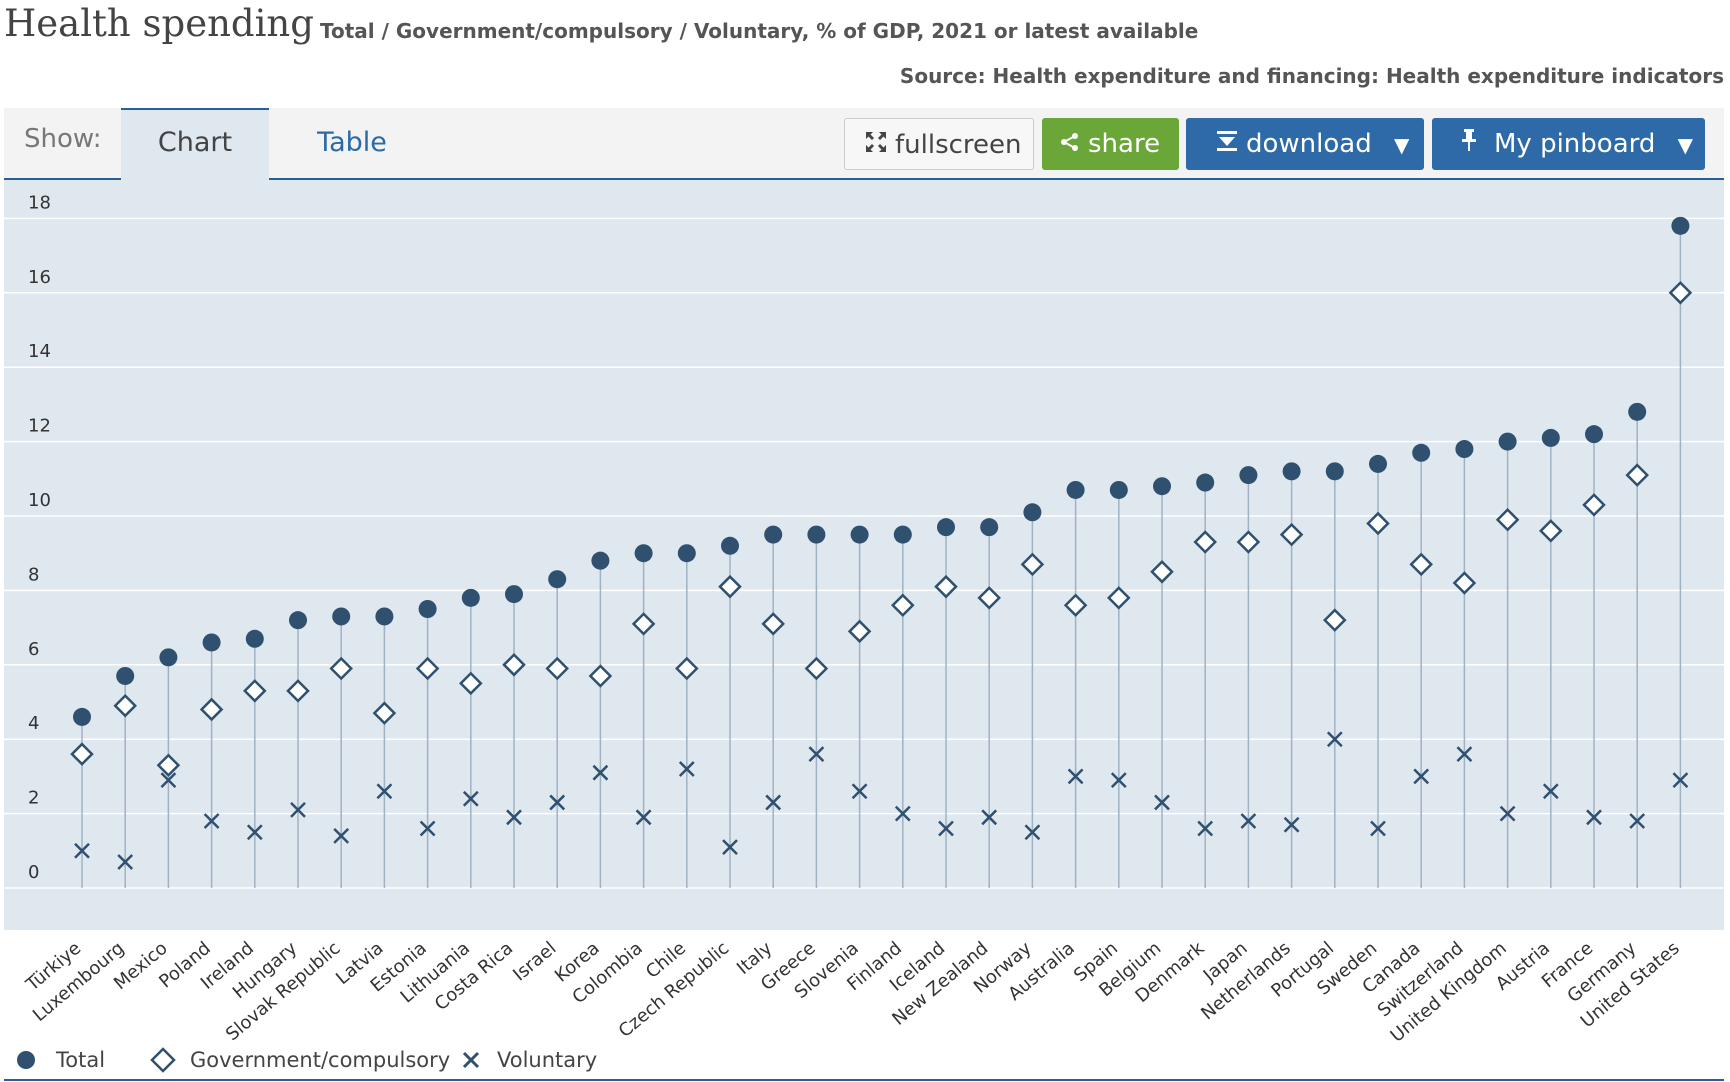 This screenshot has height=1082, width=1730. Describe the element at coordinates (63, 139) in the screenshot. I see `show-label: Show:` at that location.